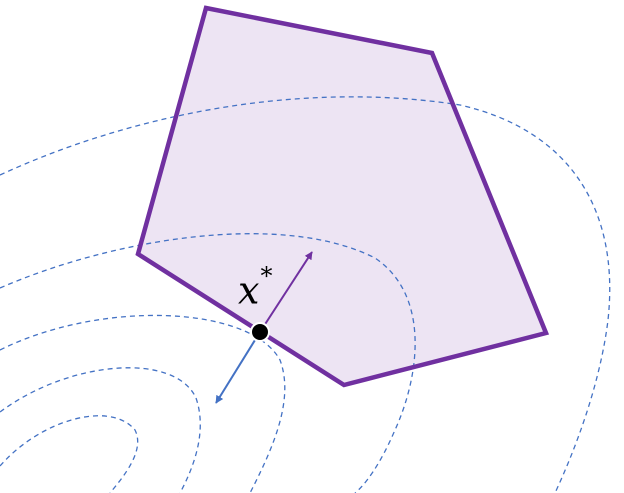  I want to click on optimum-point, so click(260, 332).